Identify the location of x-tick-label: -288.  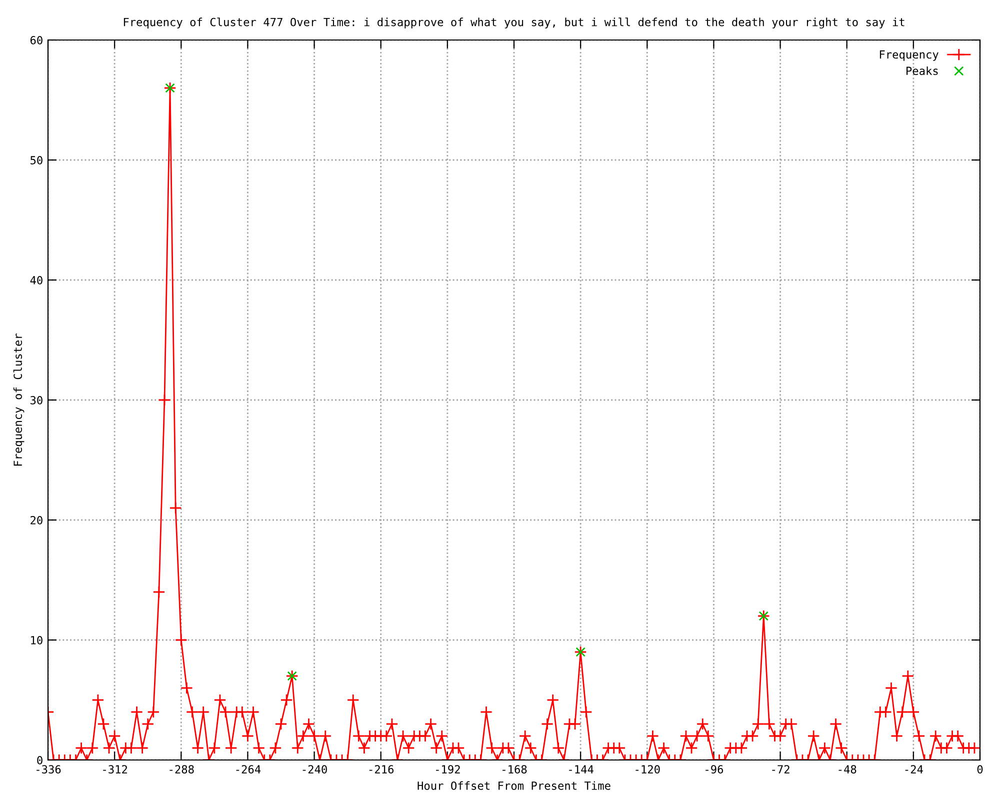
(182, 769).